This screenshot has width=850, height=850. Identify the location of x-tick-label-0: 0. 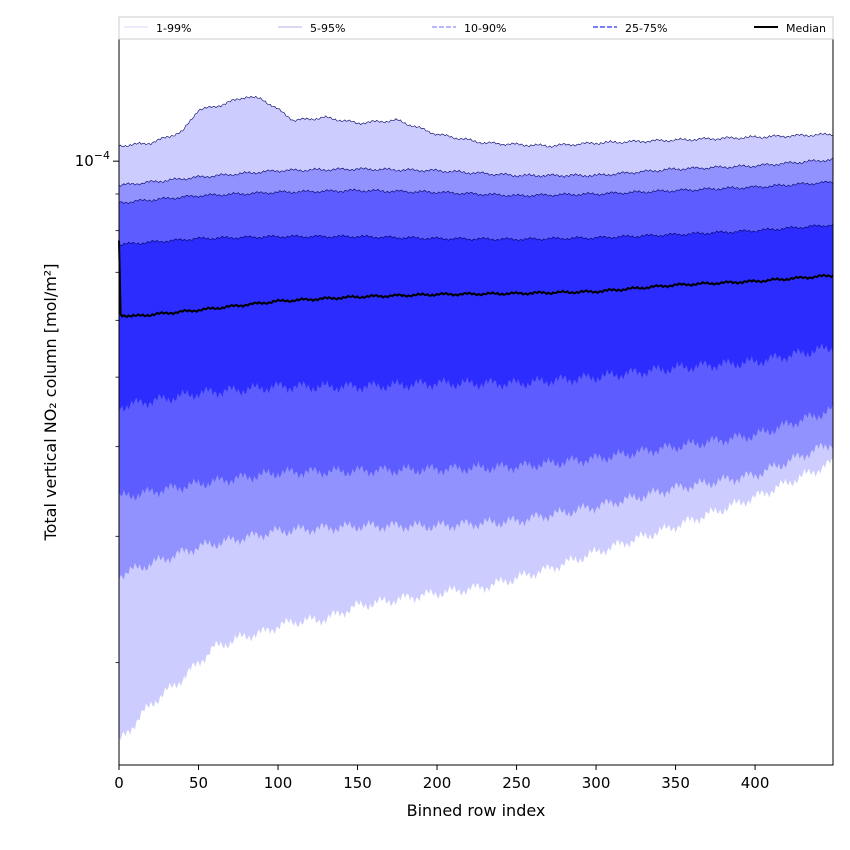
(119, 783).